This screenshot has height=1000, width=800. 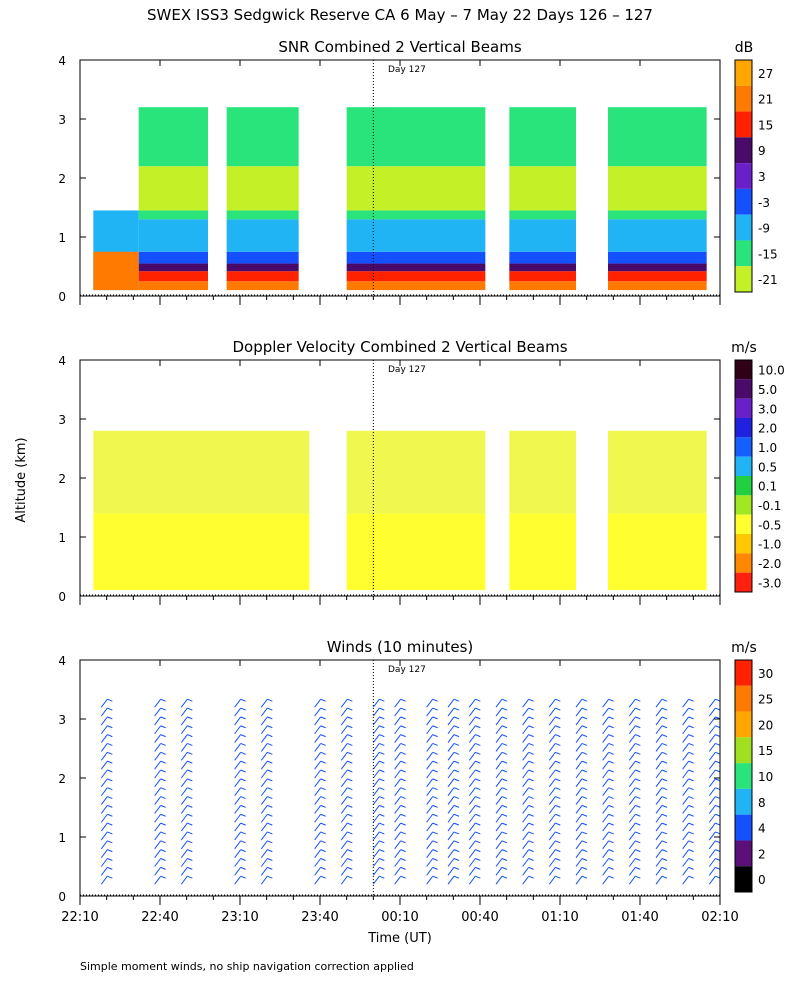 What do you see at coordinates (62, 838) in the screenshot?
I see `y-tick-label: 1` at bounding box center [62, 838].